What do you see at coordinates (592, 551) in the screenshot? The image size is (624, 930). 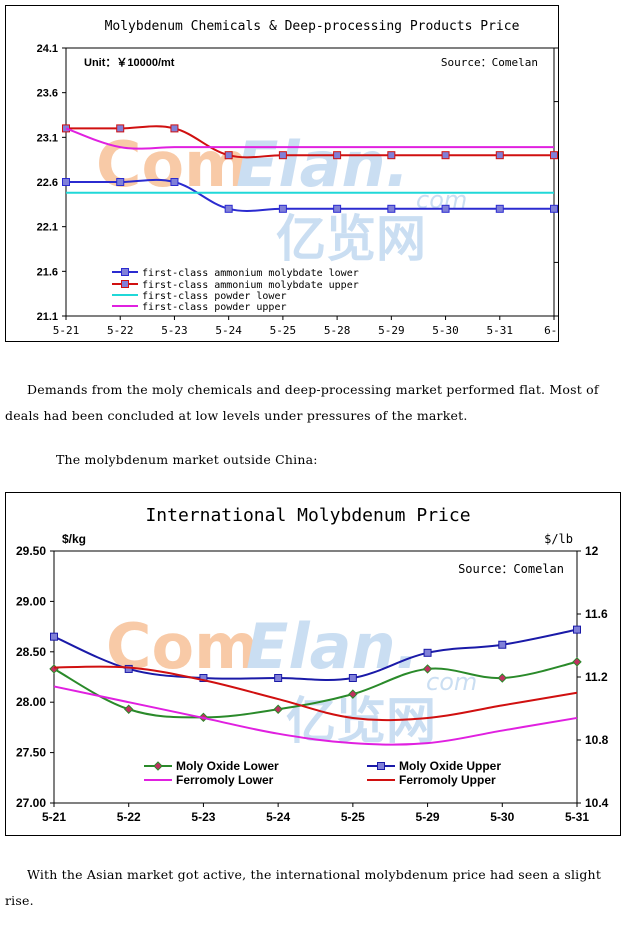 I see `y-right-tick-label-0: 12` at bounding box center [592, 551].